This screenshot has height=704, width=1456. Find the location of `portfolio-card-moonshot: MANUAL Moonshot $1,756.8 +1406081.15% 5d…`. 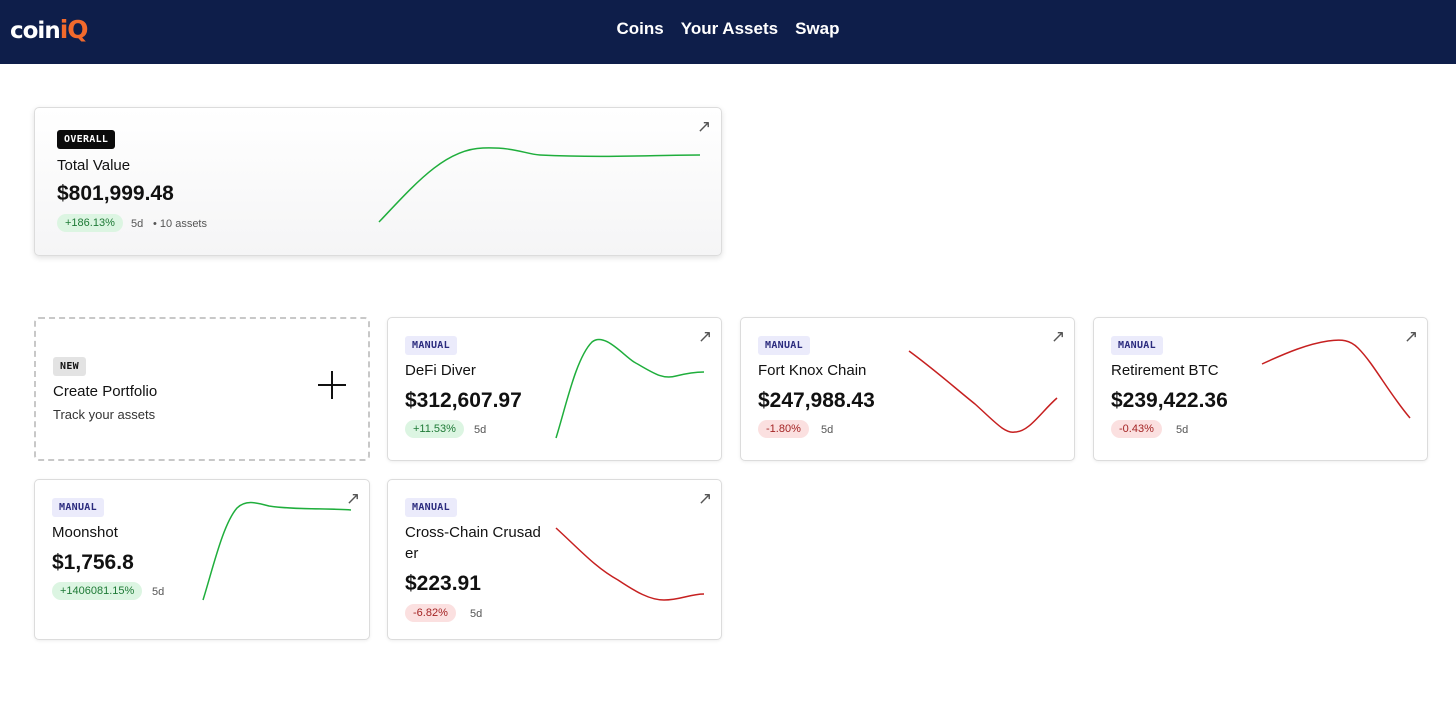

portfolio-card-moonshot: MANUAL Moonshot $1,756.8 +1406081.15% 5d… is located at coordinates (202, 559).